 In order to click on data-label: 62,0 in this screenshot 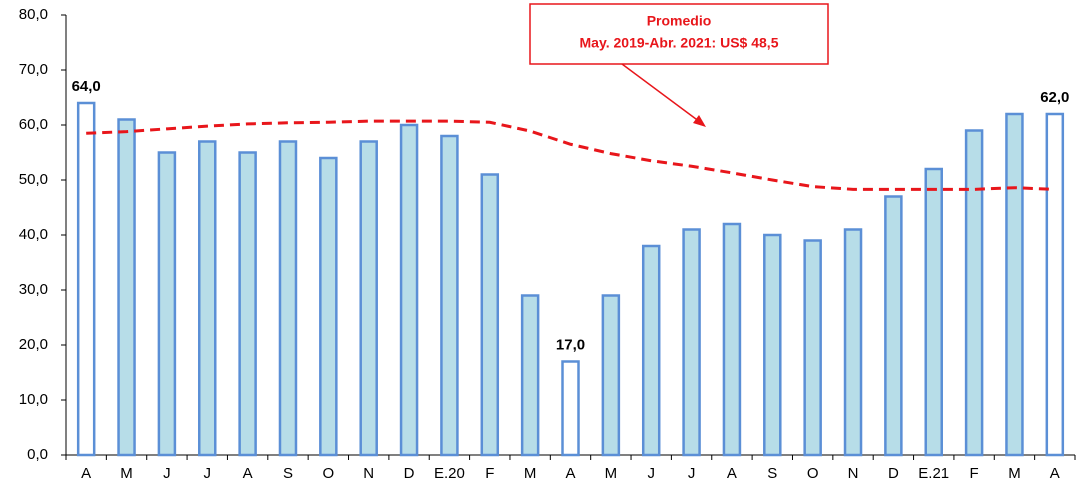, I will do `click(1054, 97)`.